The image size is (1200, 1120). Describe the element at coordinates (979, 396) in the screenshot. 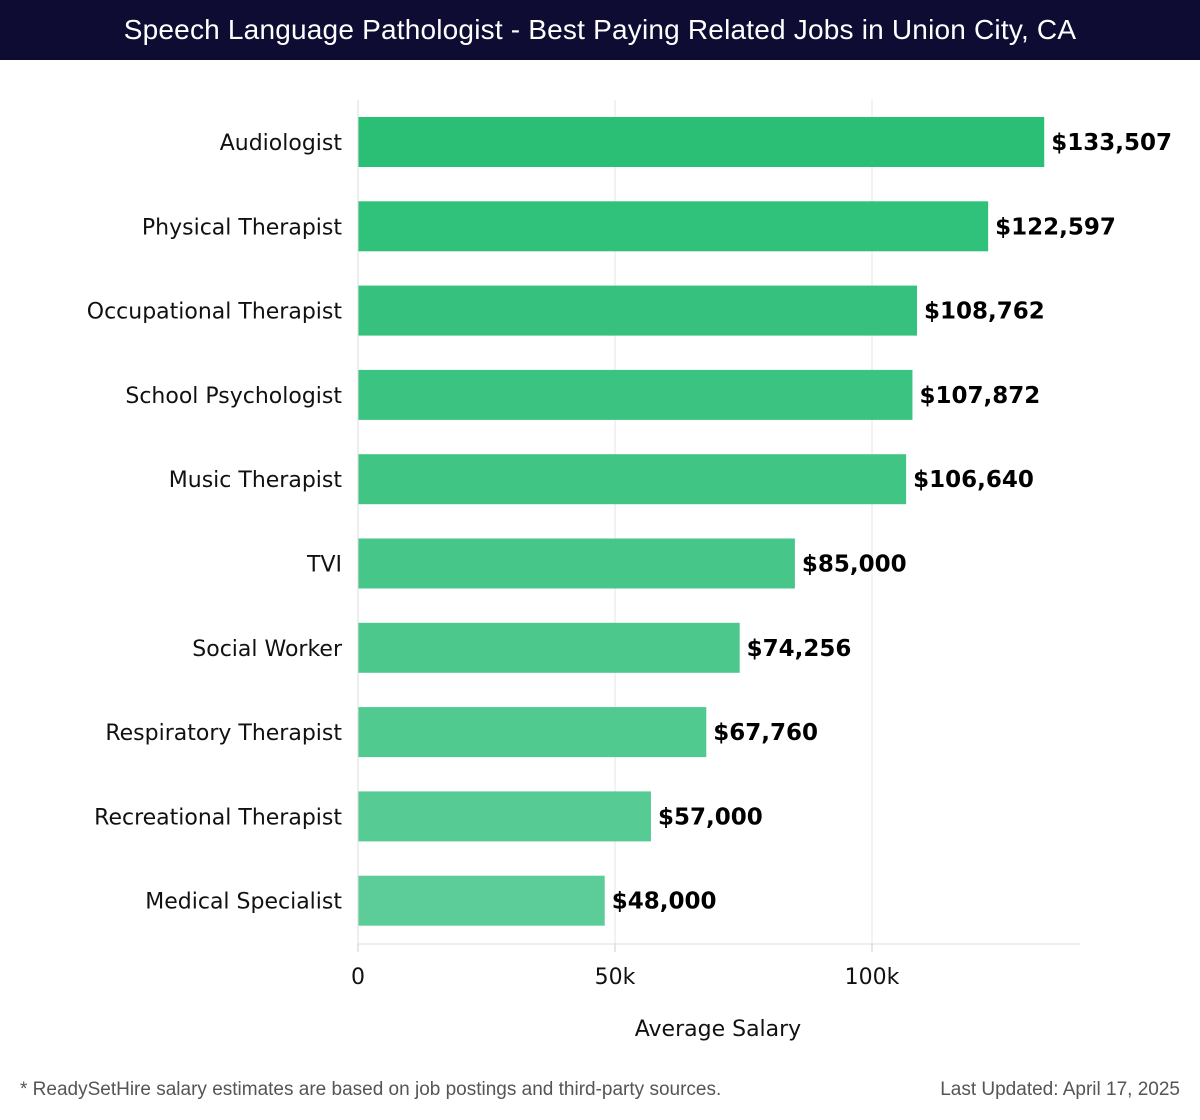

I see `value-label: $107,872` at that location.